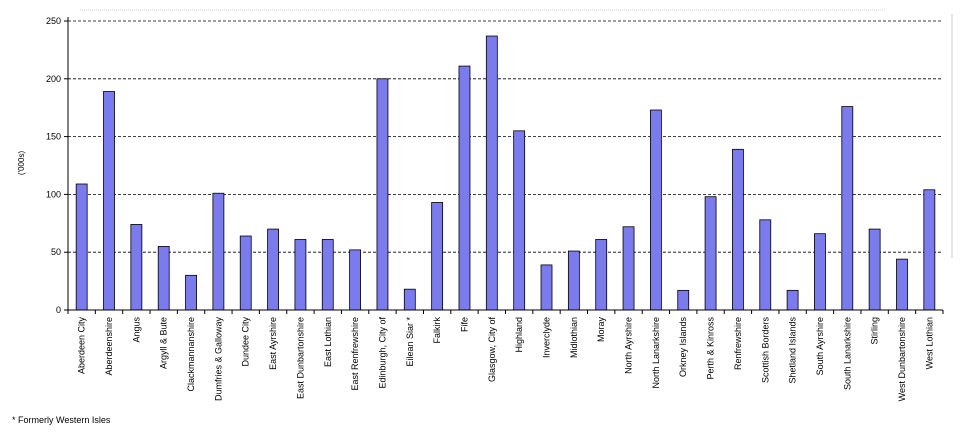  What do you see at coordinates (683, 347) in the screenshot?
I see `x-category-label: Orkney Islands` at bounding box center [683, 347].